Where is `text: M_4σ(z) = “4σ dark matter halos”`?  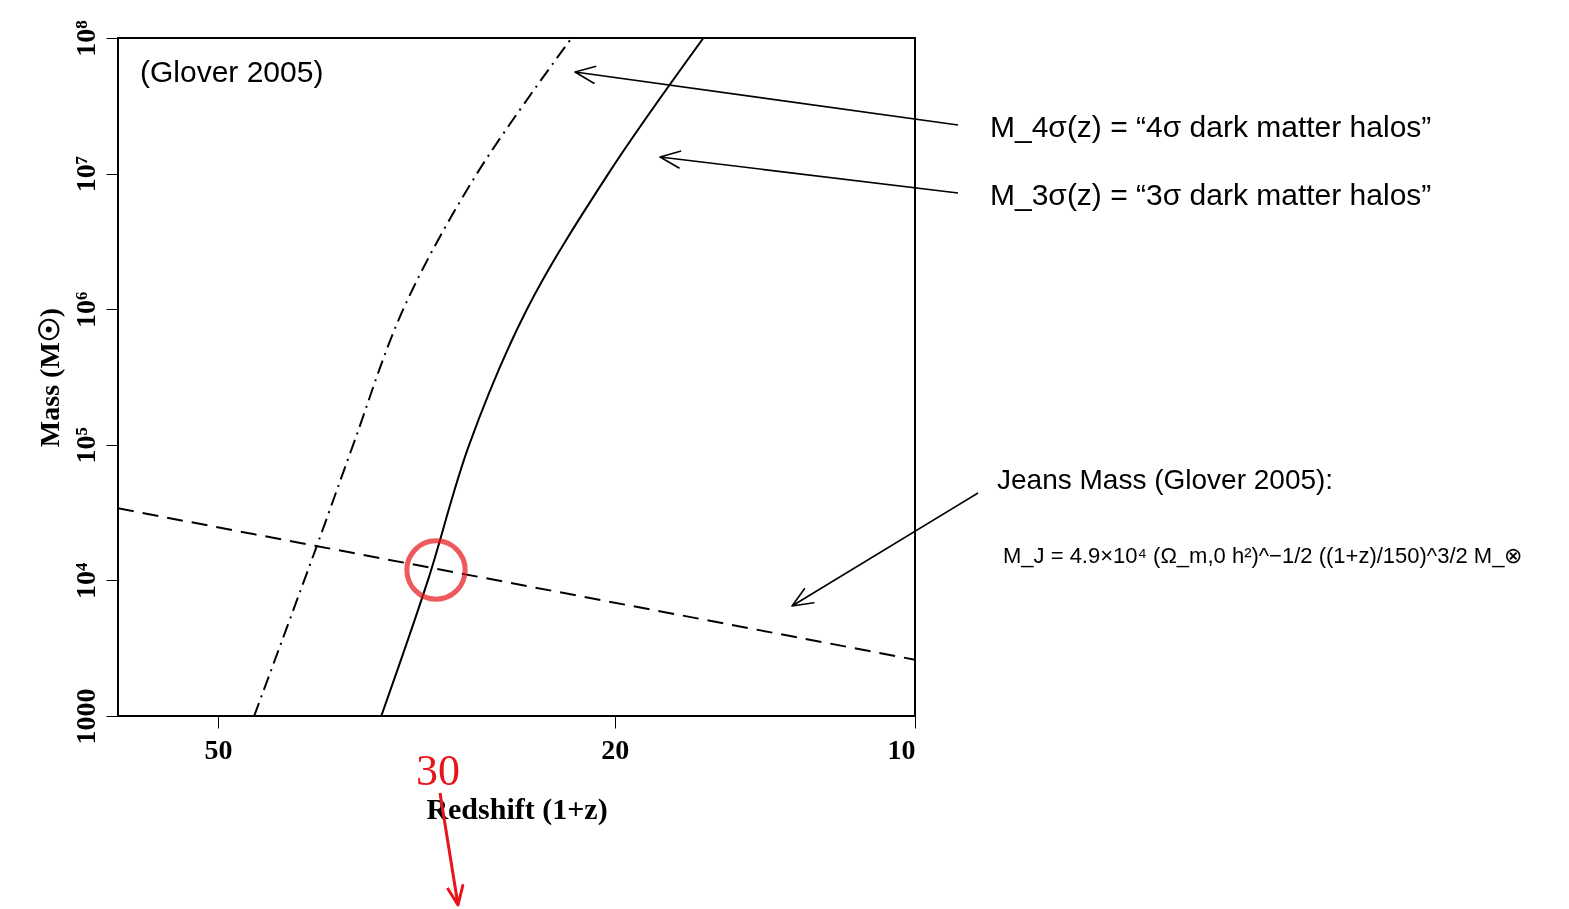
text: M_4σ(z) = “4σ dark matter halos” is located at coordinates (1211, 126).